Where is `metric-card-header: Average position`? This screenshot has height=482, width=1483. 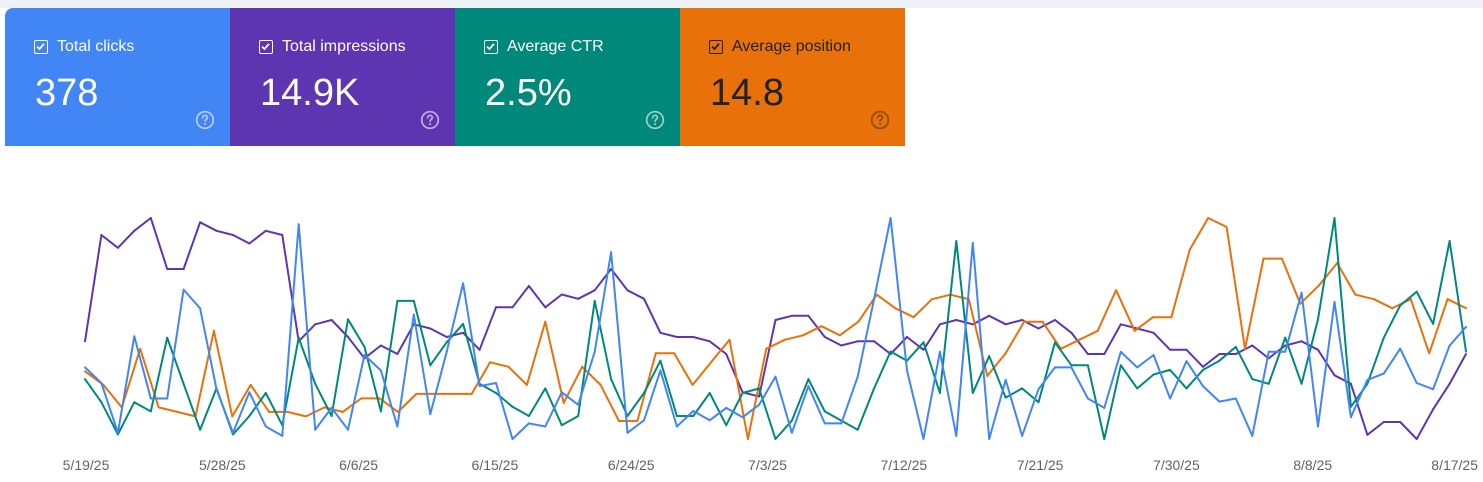 metric-card-header: Average position is located at coordinates (780, 47).